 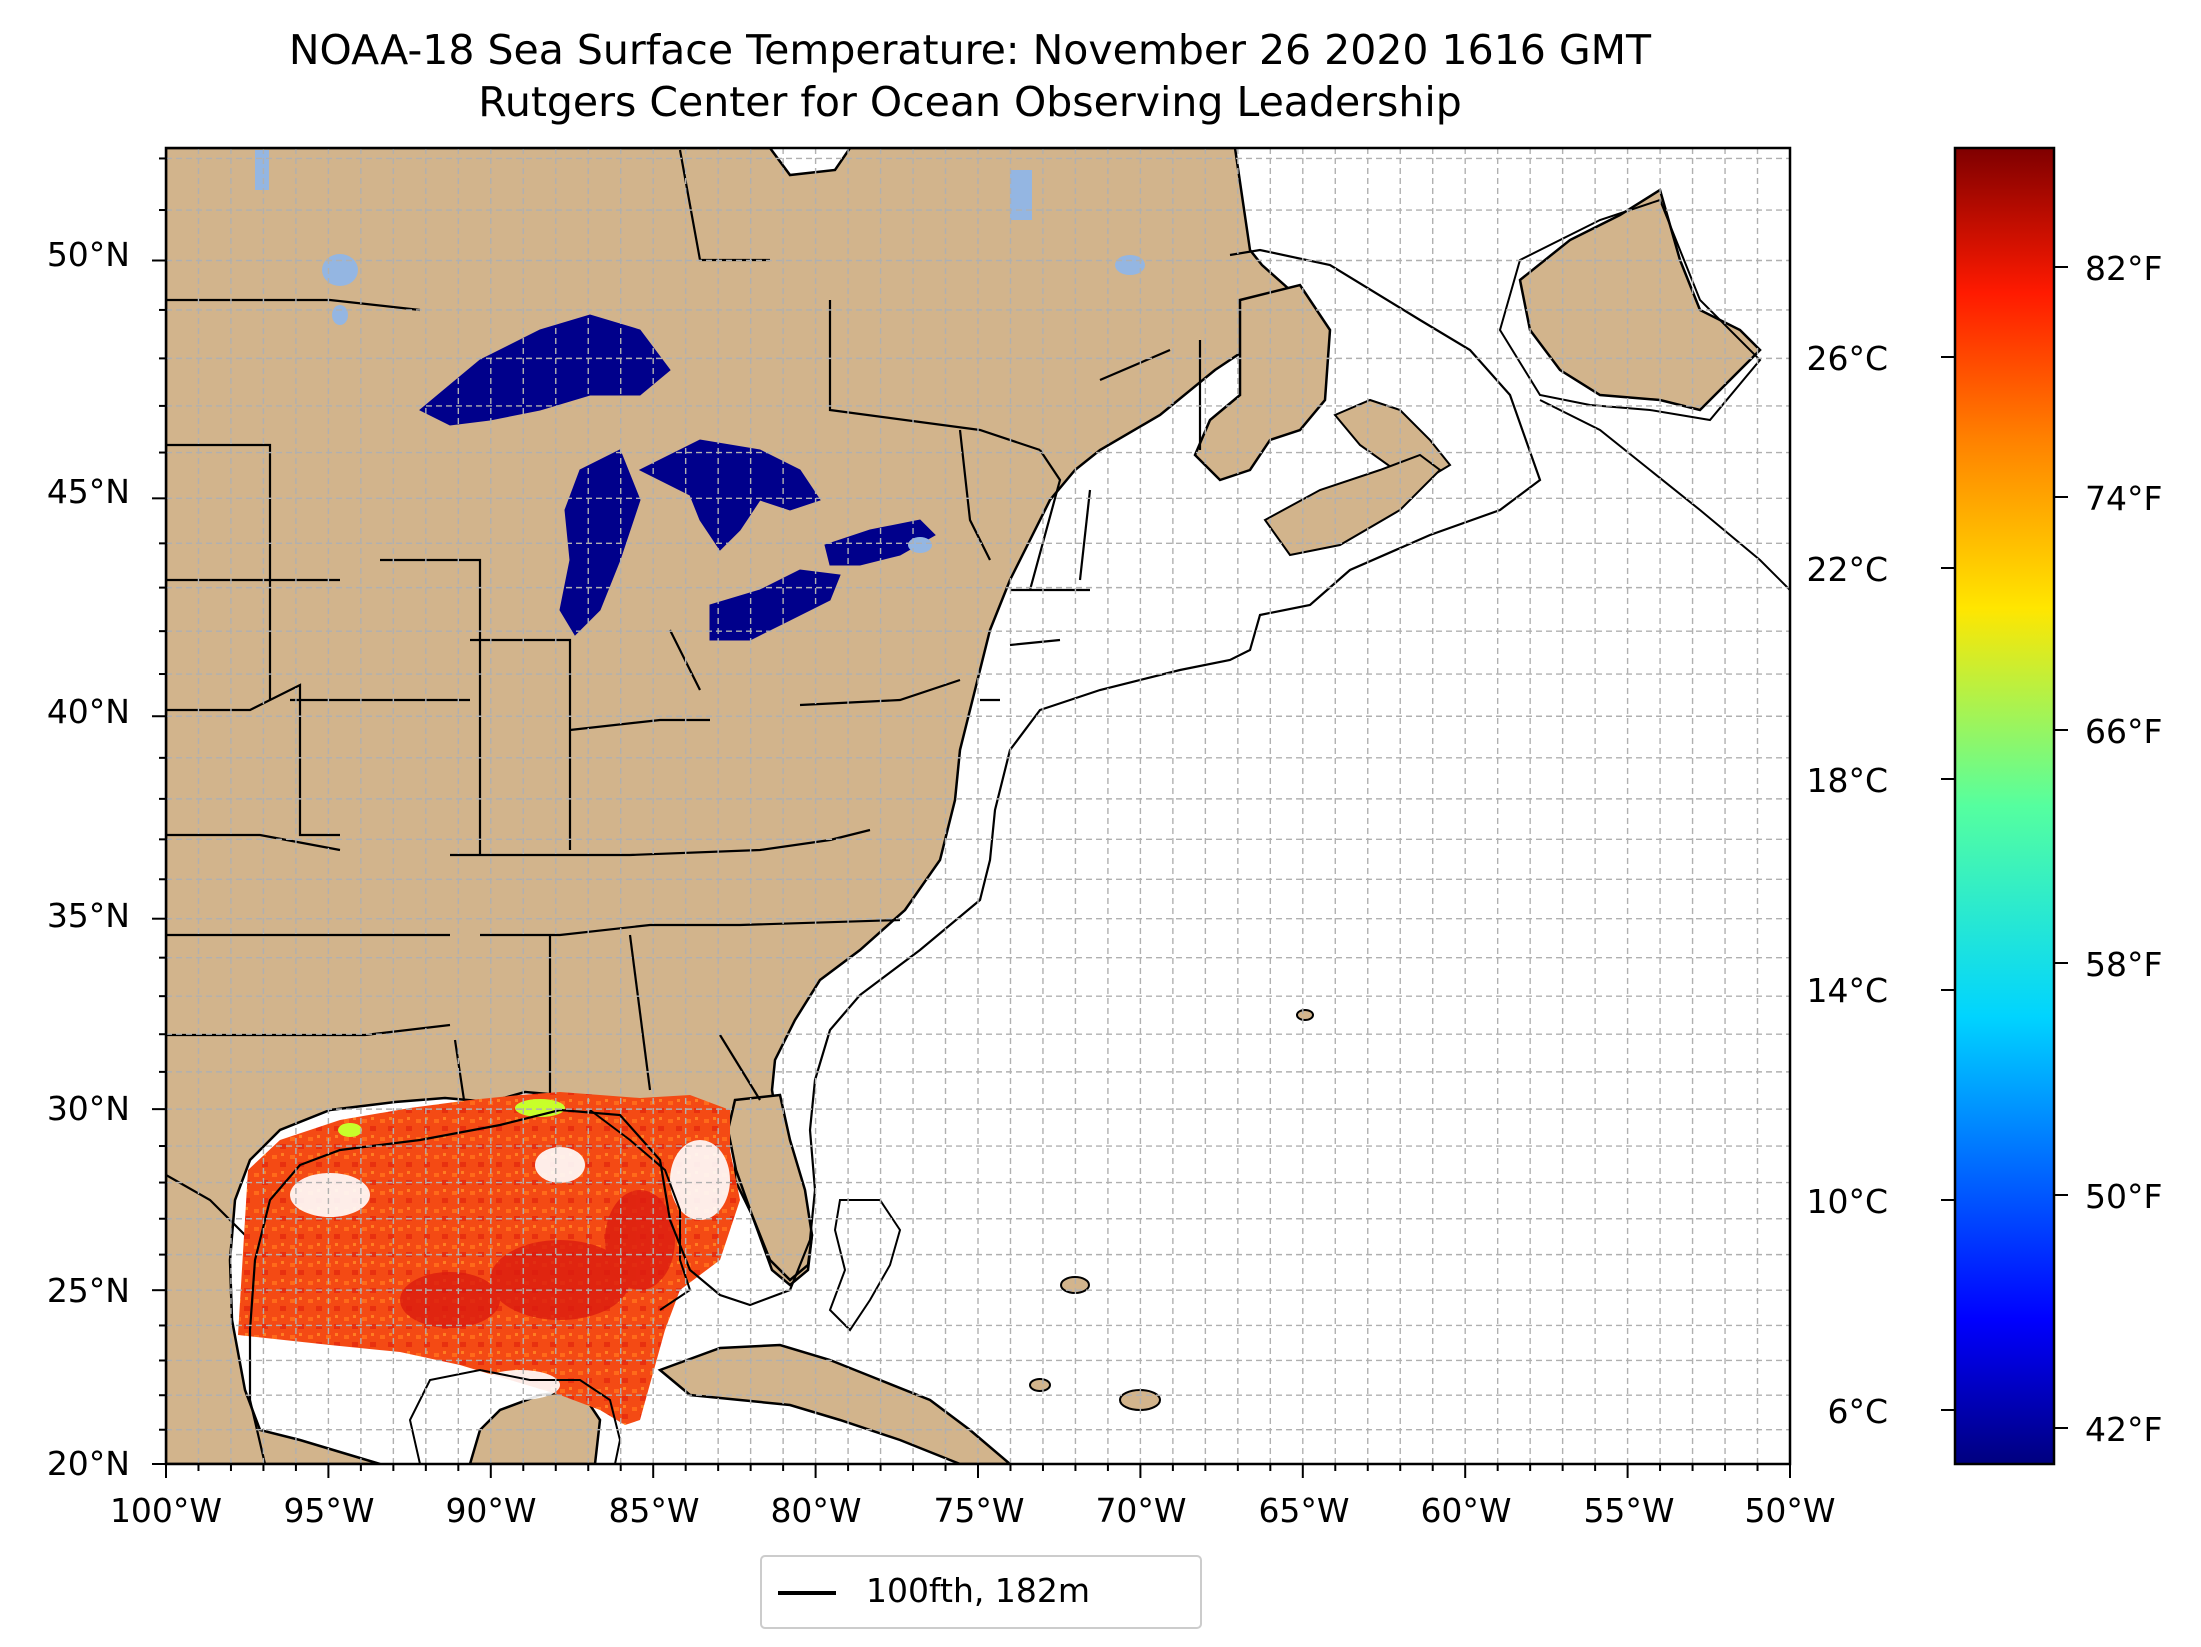 I want to click on colorbar-label-22c: 22°C, so click(x=1847, y=569).